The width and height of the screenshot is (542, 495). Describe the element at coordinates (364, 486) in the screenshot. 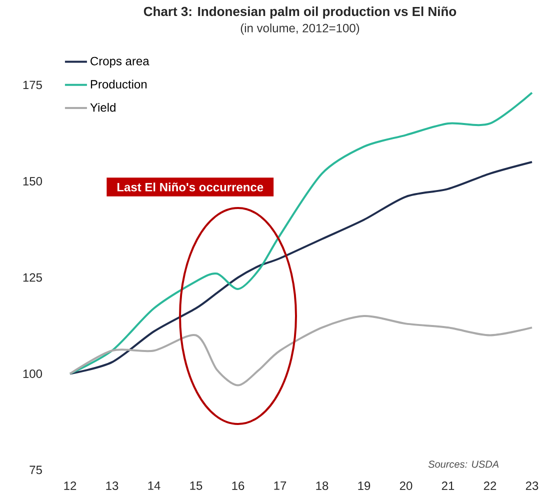

I see `x-tick-label: 19` at that location.